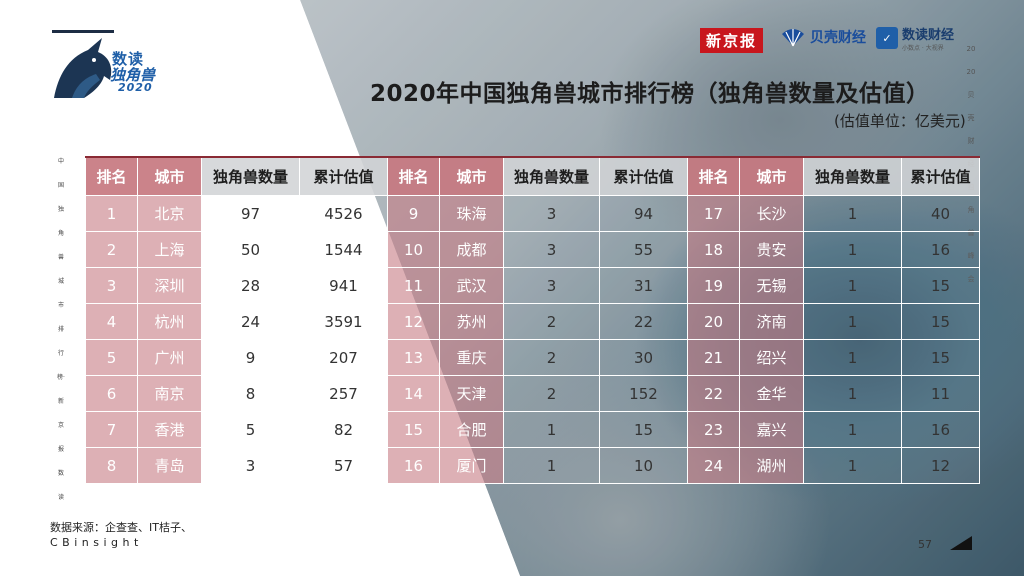  I want to click on city-cell: 无锡, so click(771, 285).